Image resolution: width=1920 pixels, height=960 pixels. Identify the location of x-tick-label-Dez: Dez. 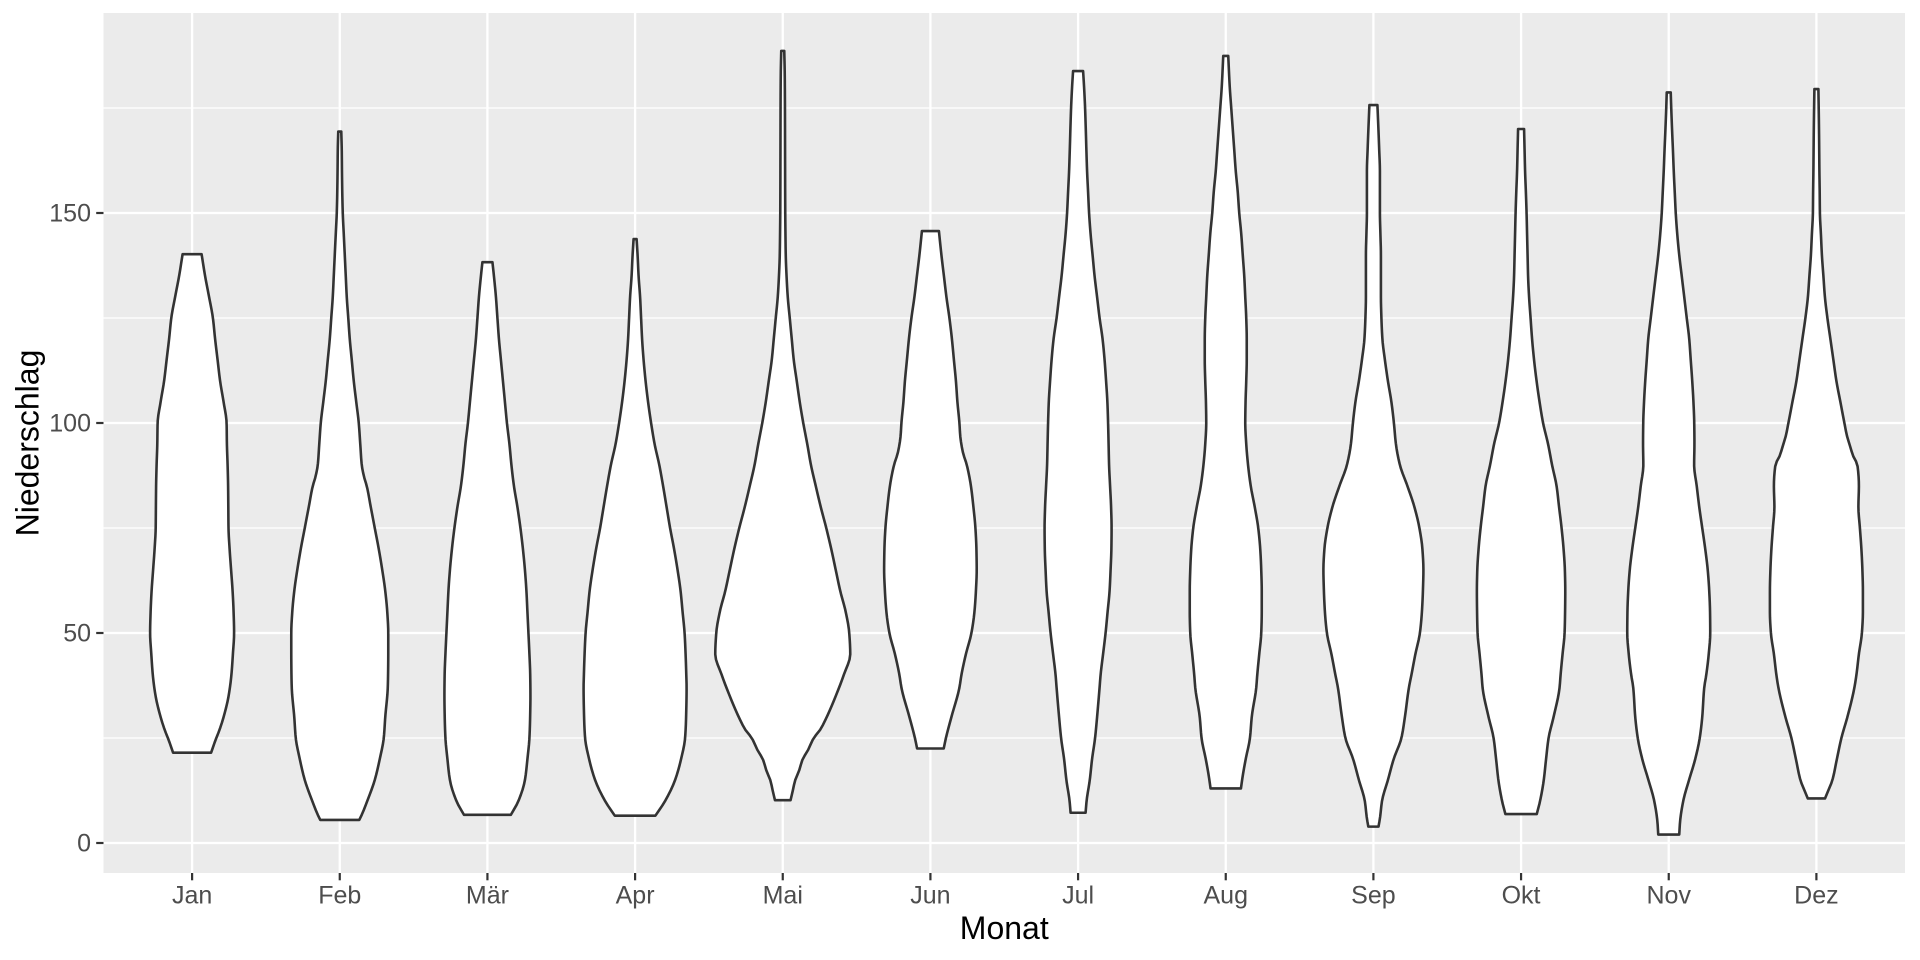
(1816, 896).